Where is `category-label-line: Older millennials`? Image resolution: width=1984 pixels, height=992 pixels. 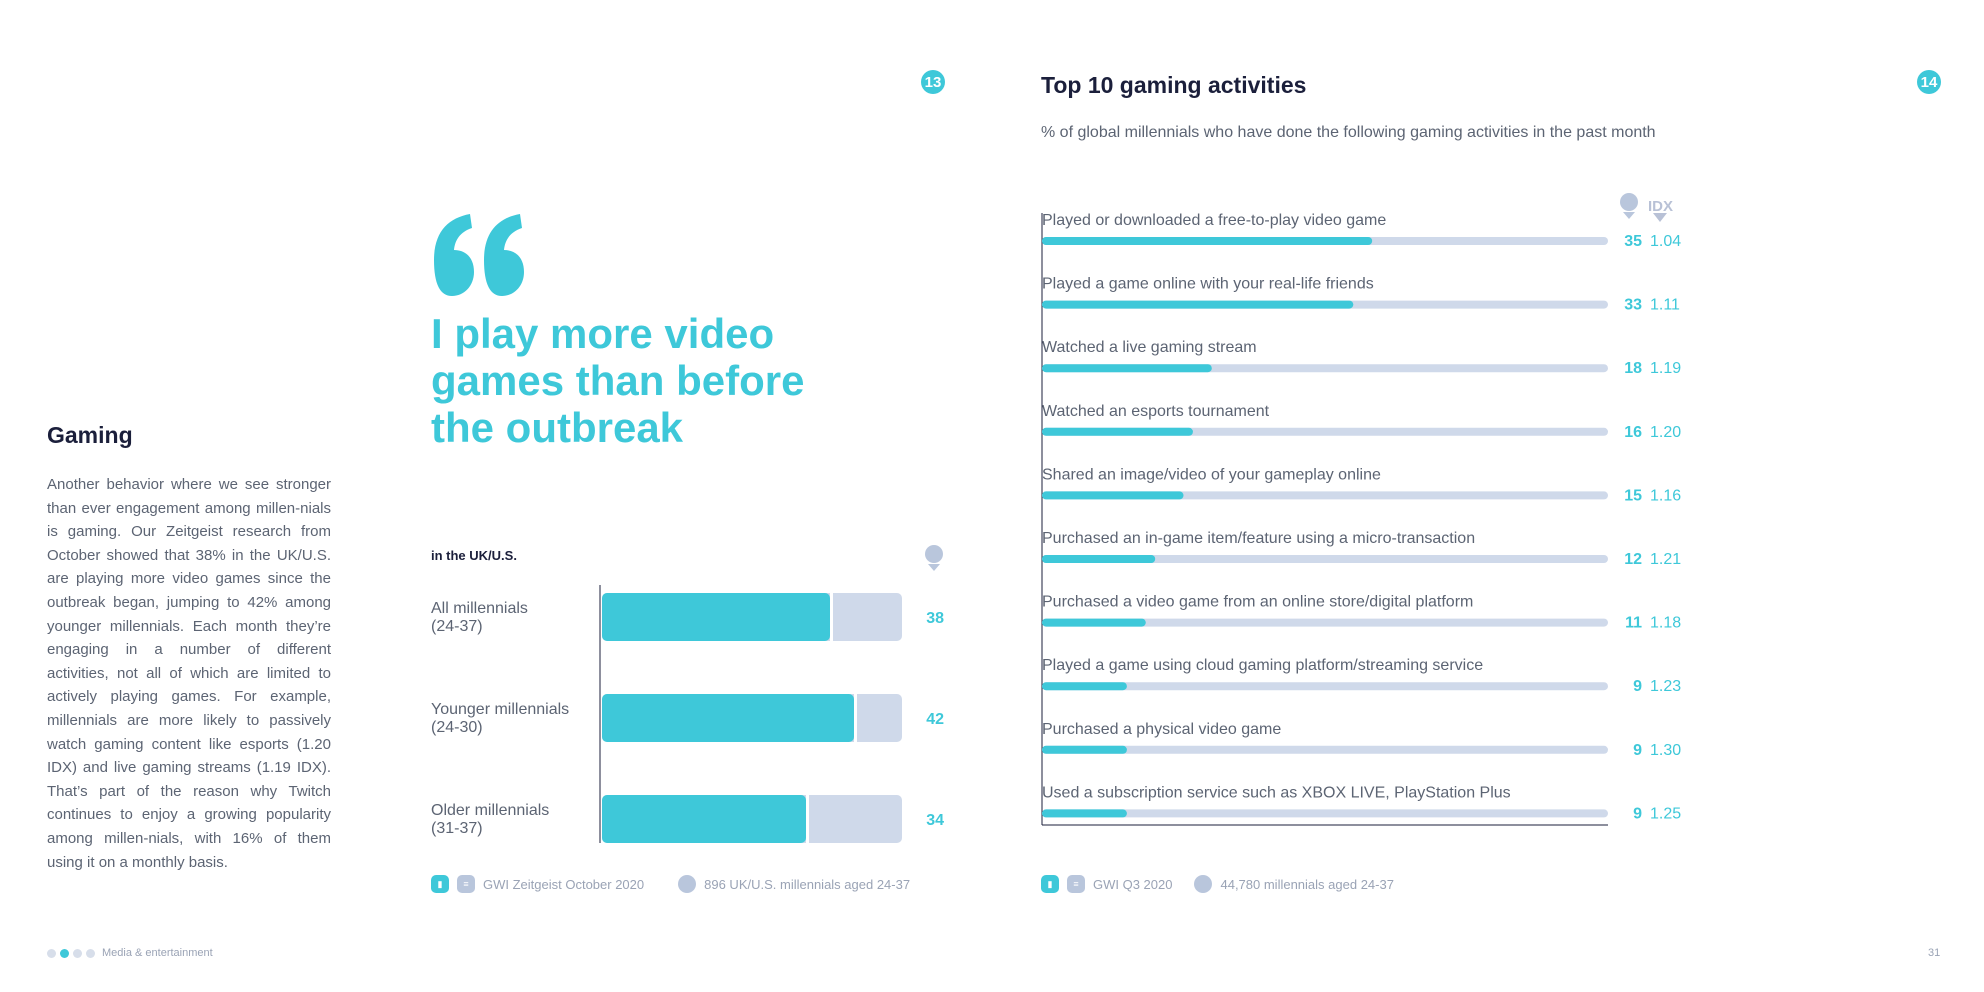 category-label-line: Older millennials is located at coordinates (490, 810).